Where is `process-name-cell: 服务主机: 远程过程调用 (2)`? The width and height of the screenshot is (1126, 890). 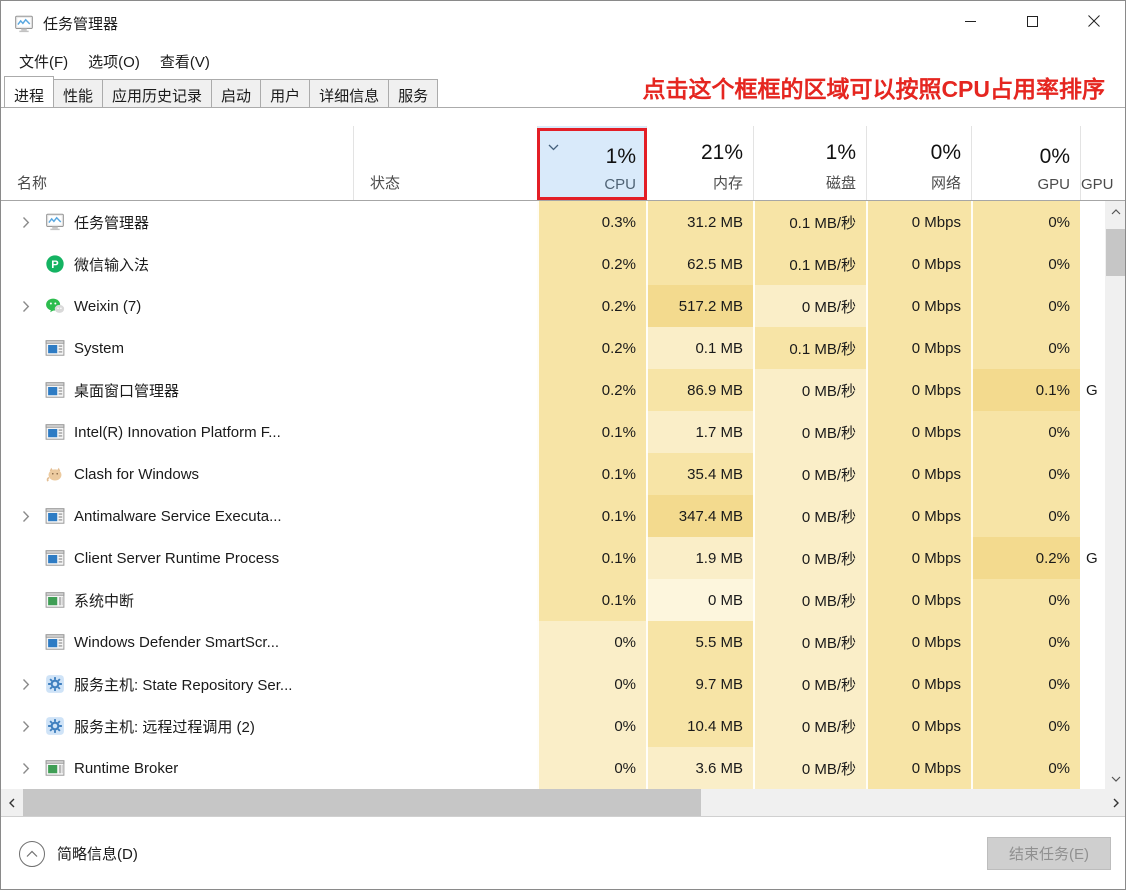
process-name-cell: 服务主机: 远程过程调用 (2) is located at coordinates (177, 726).